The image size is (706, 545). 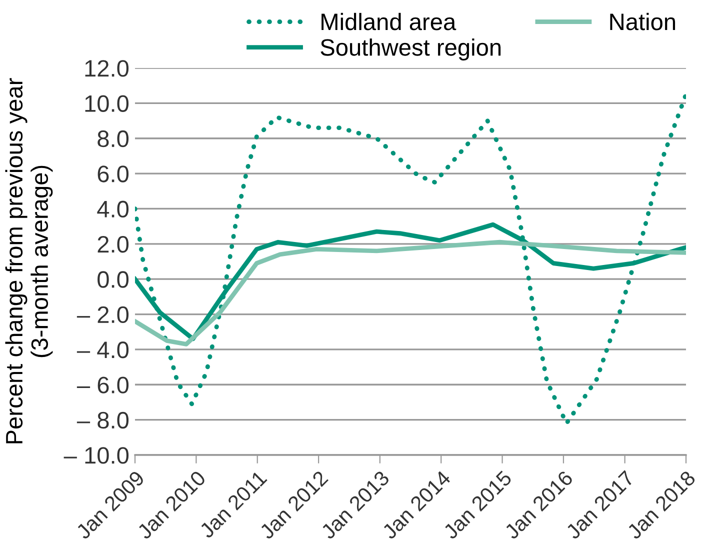 I want to click on y-tick-label: 12.0, so click(x=107, y=68).